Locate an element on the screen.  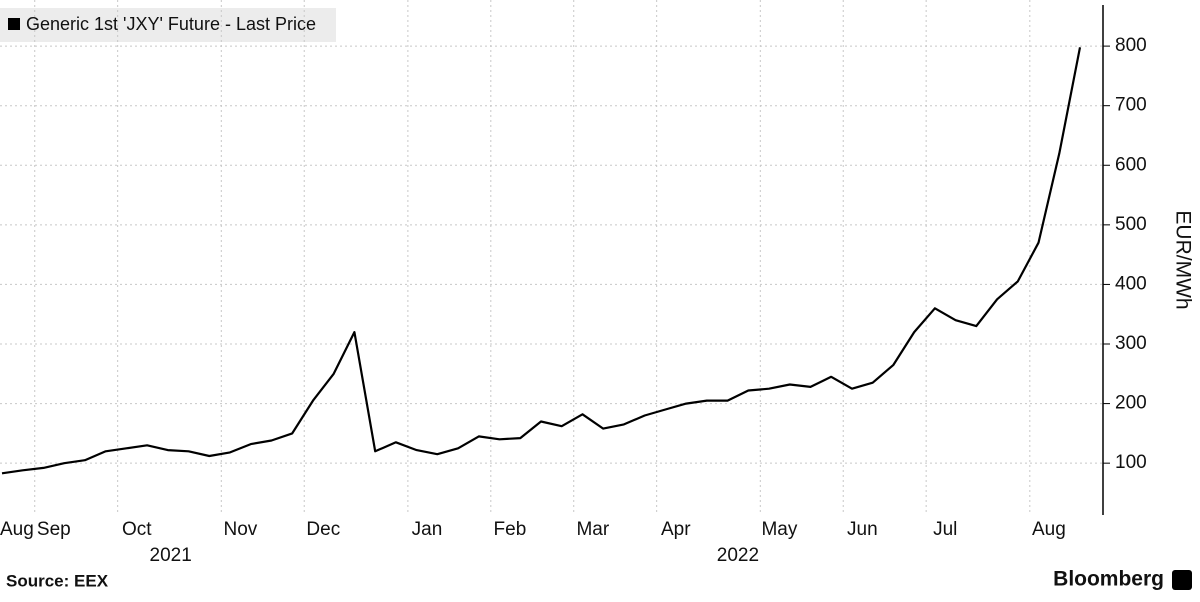
y-tick-label: 400 is located at coordinates (1131, 283).